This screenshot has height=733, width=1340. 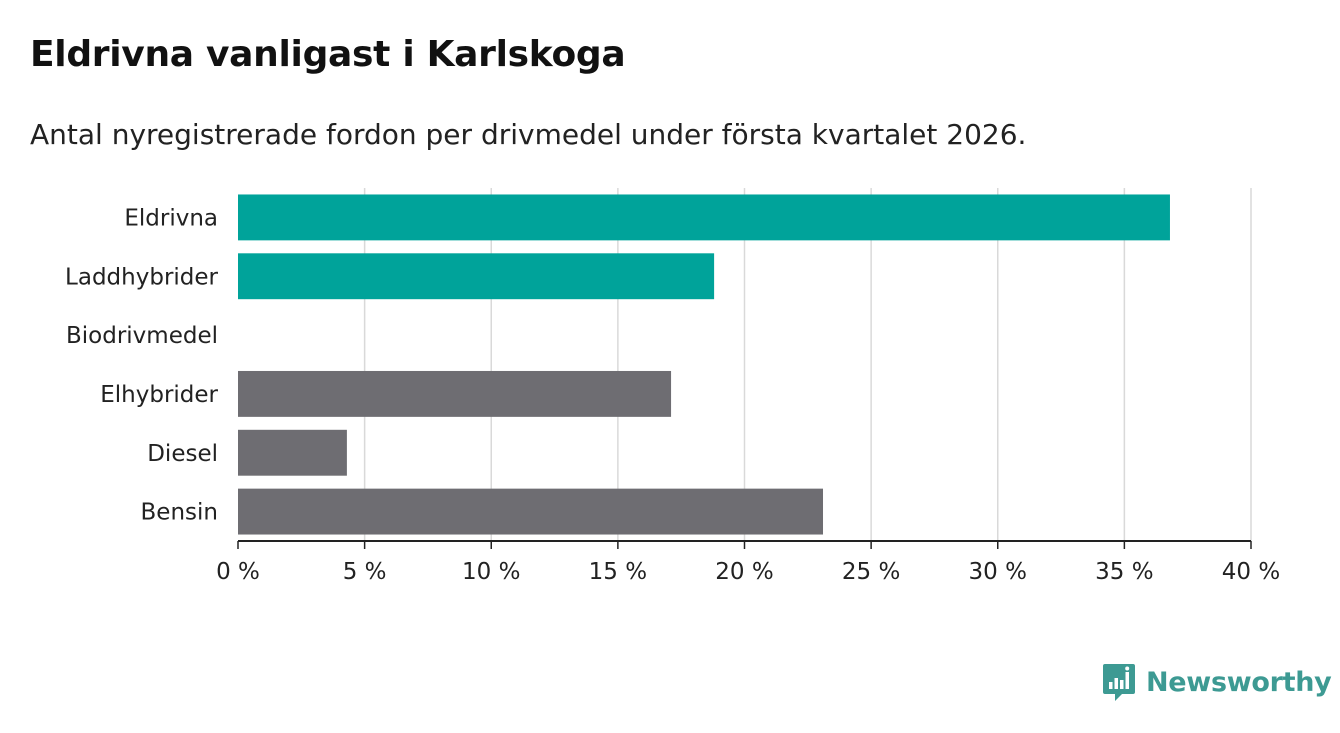 I want to click on newsworthy-logo: Newsworthy, so click(x=1217, y=682).